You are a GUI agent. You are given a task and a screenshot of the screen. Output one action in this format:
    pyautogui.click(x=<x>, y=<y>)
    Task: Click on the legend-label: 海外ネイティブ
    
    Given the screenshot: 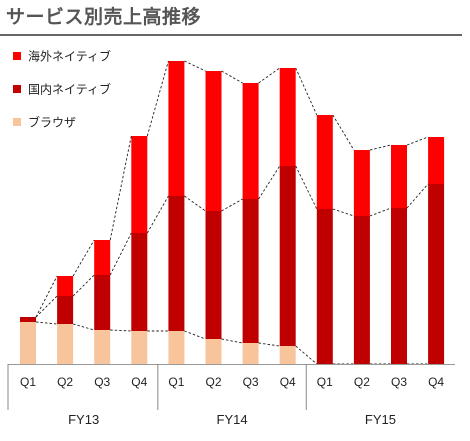 What is the action you would take?
    pyautogui.click(x=69, y=56)
    